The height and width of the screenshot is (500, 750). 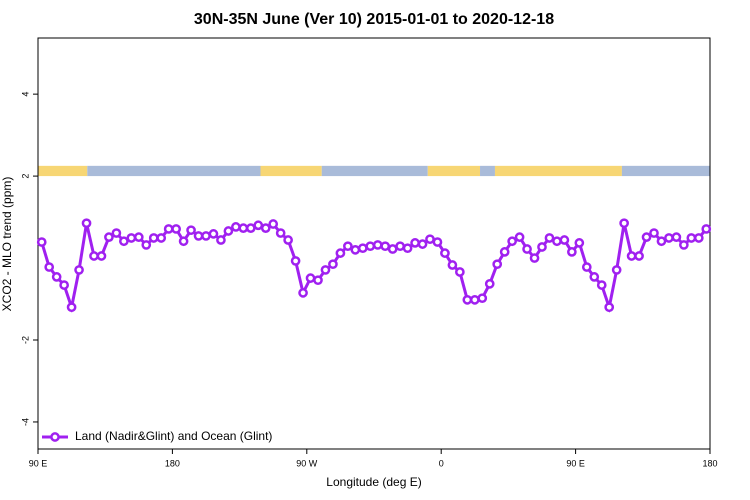 I want to click on y-tick-label: -4, so click(x=25, y=422).